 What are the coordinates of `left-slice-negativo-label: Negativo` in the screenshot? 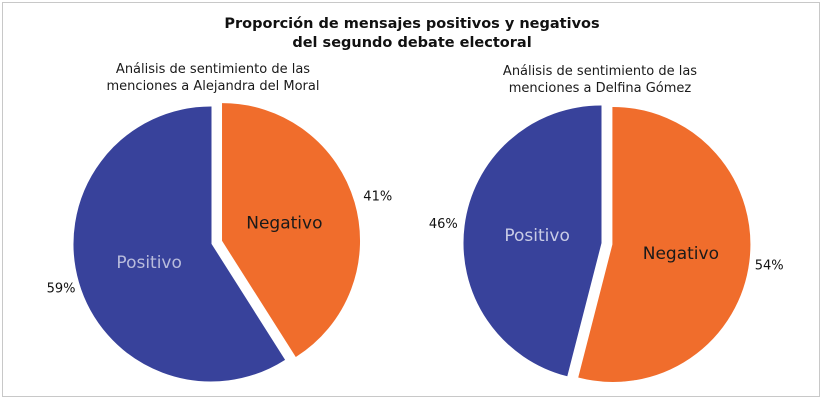 It's located at (284, 224).